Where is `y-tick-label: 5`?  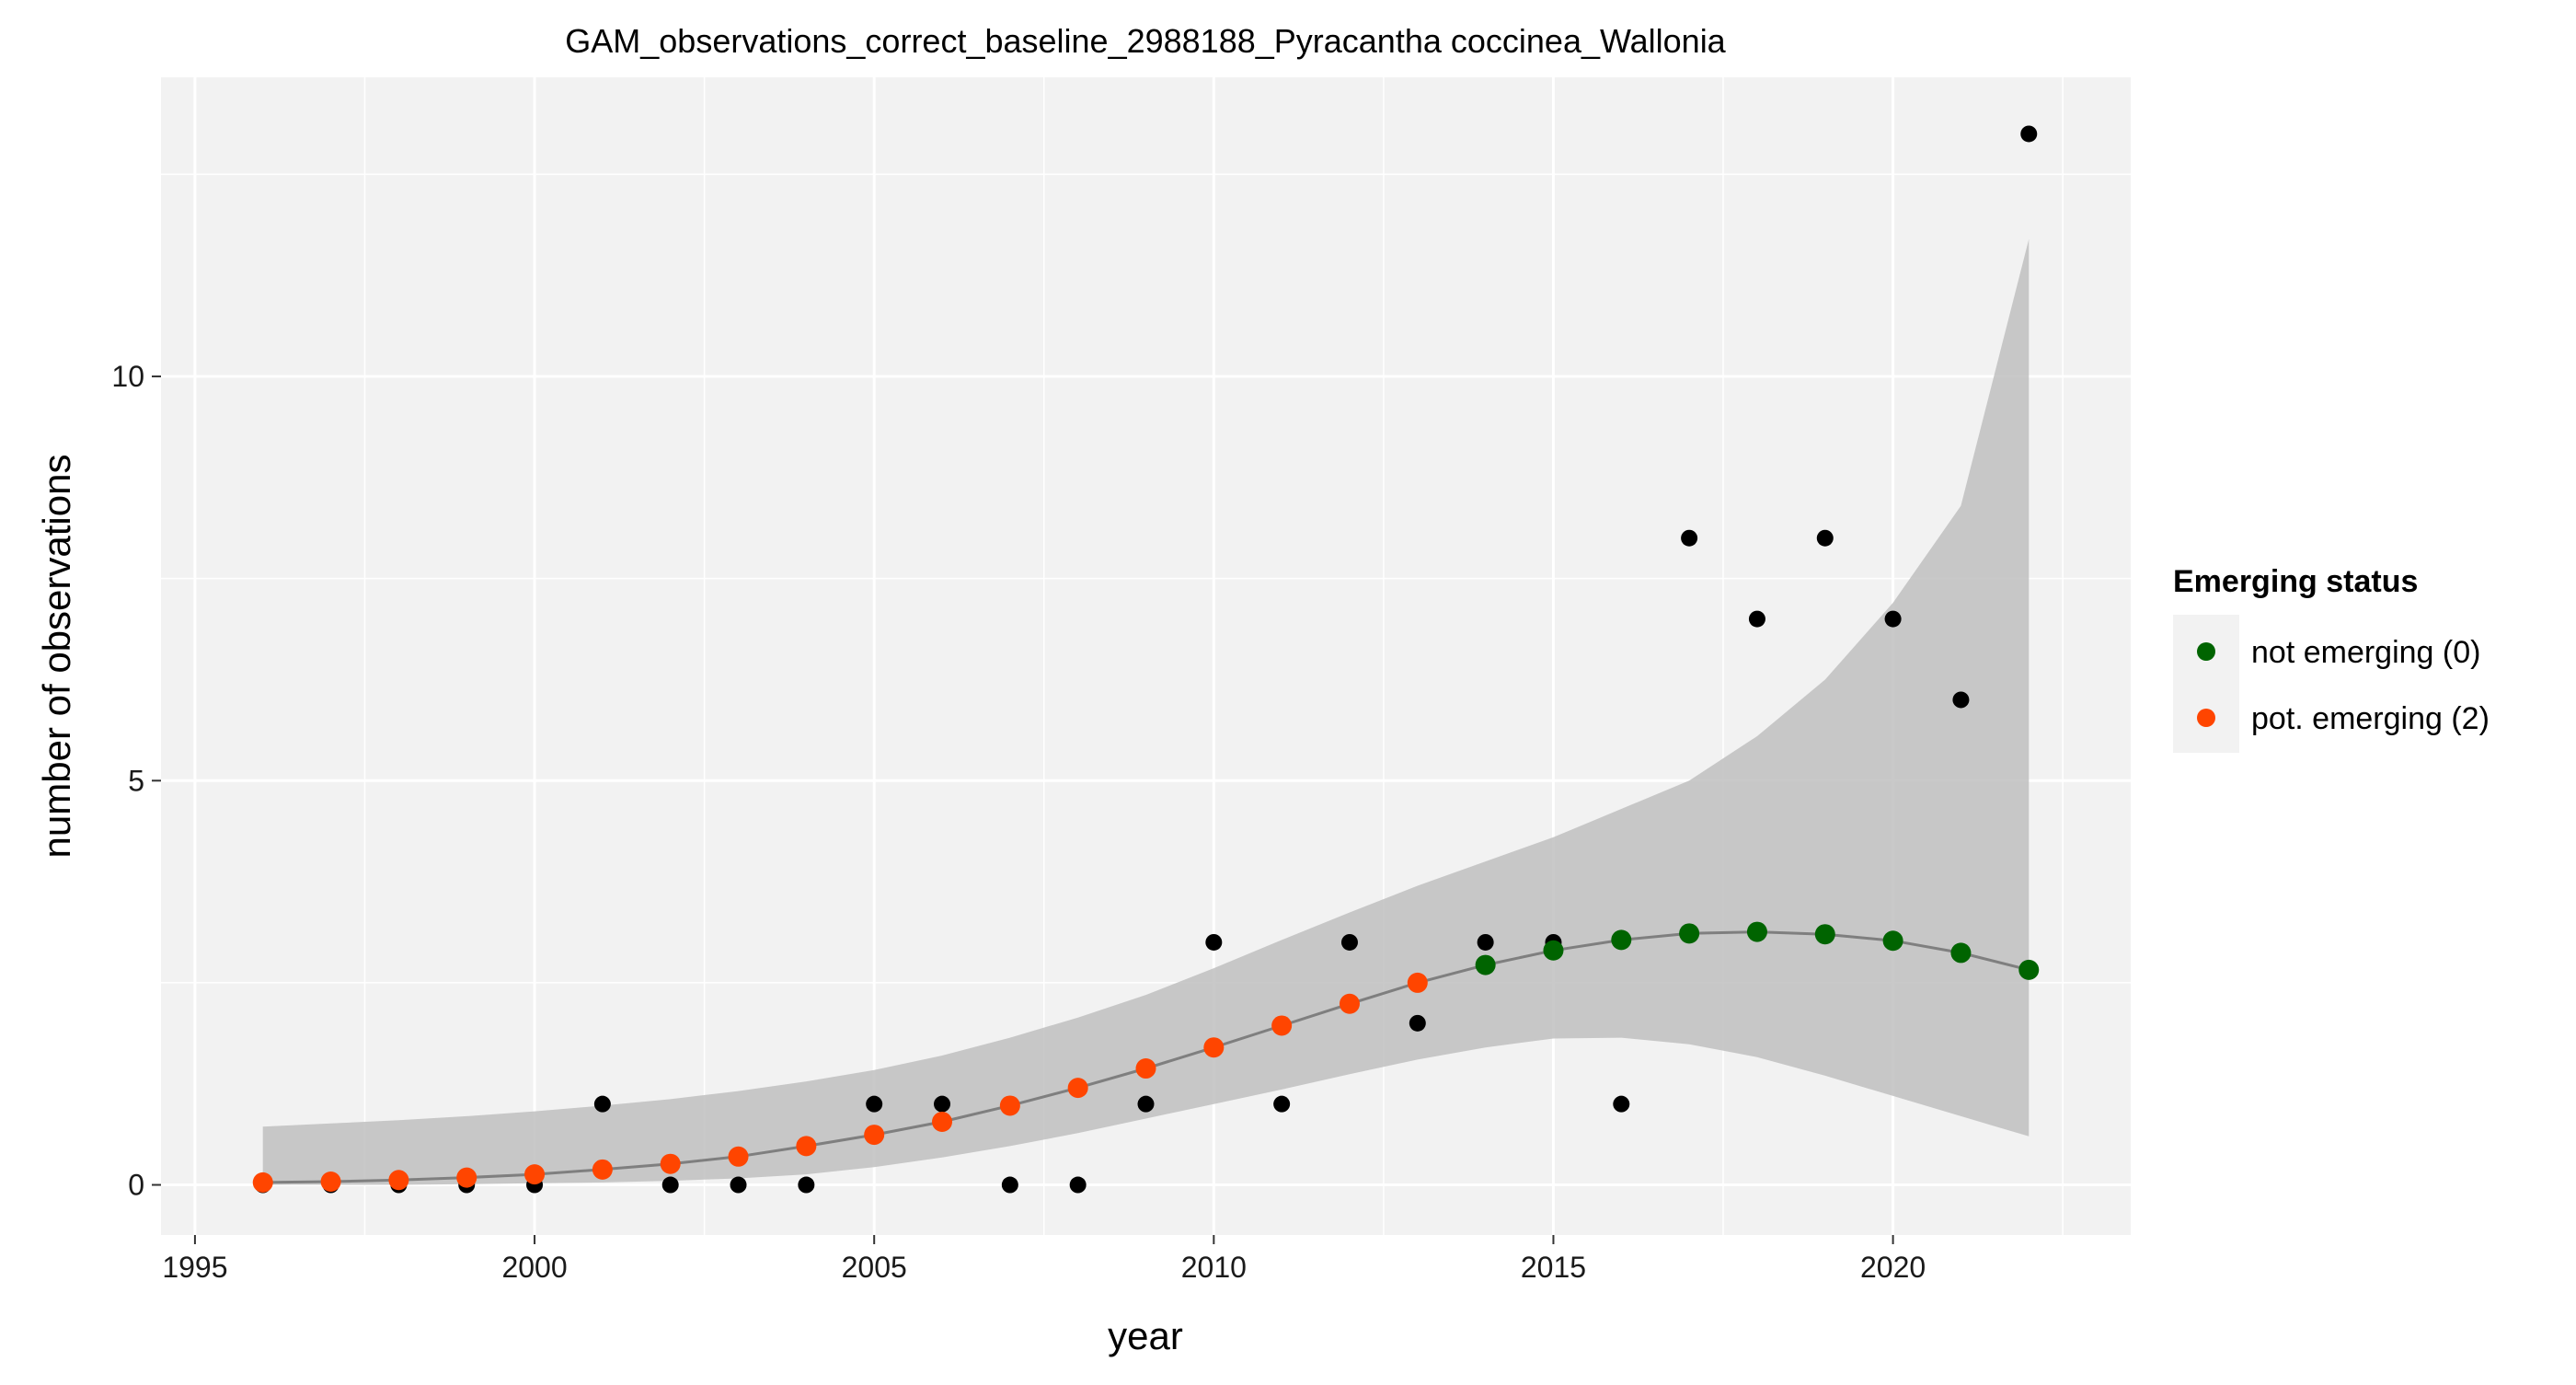 y-tick-label: 5 is located at coordinates (136, 780).